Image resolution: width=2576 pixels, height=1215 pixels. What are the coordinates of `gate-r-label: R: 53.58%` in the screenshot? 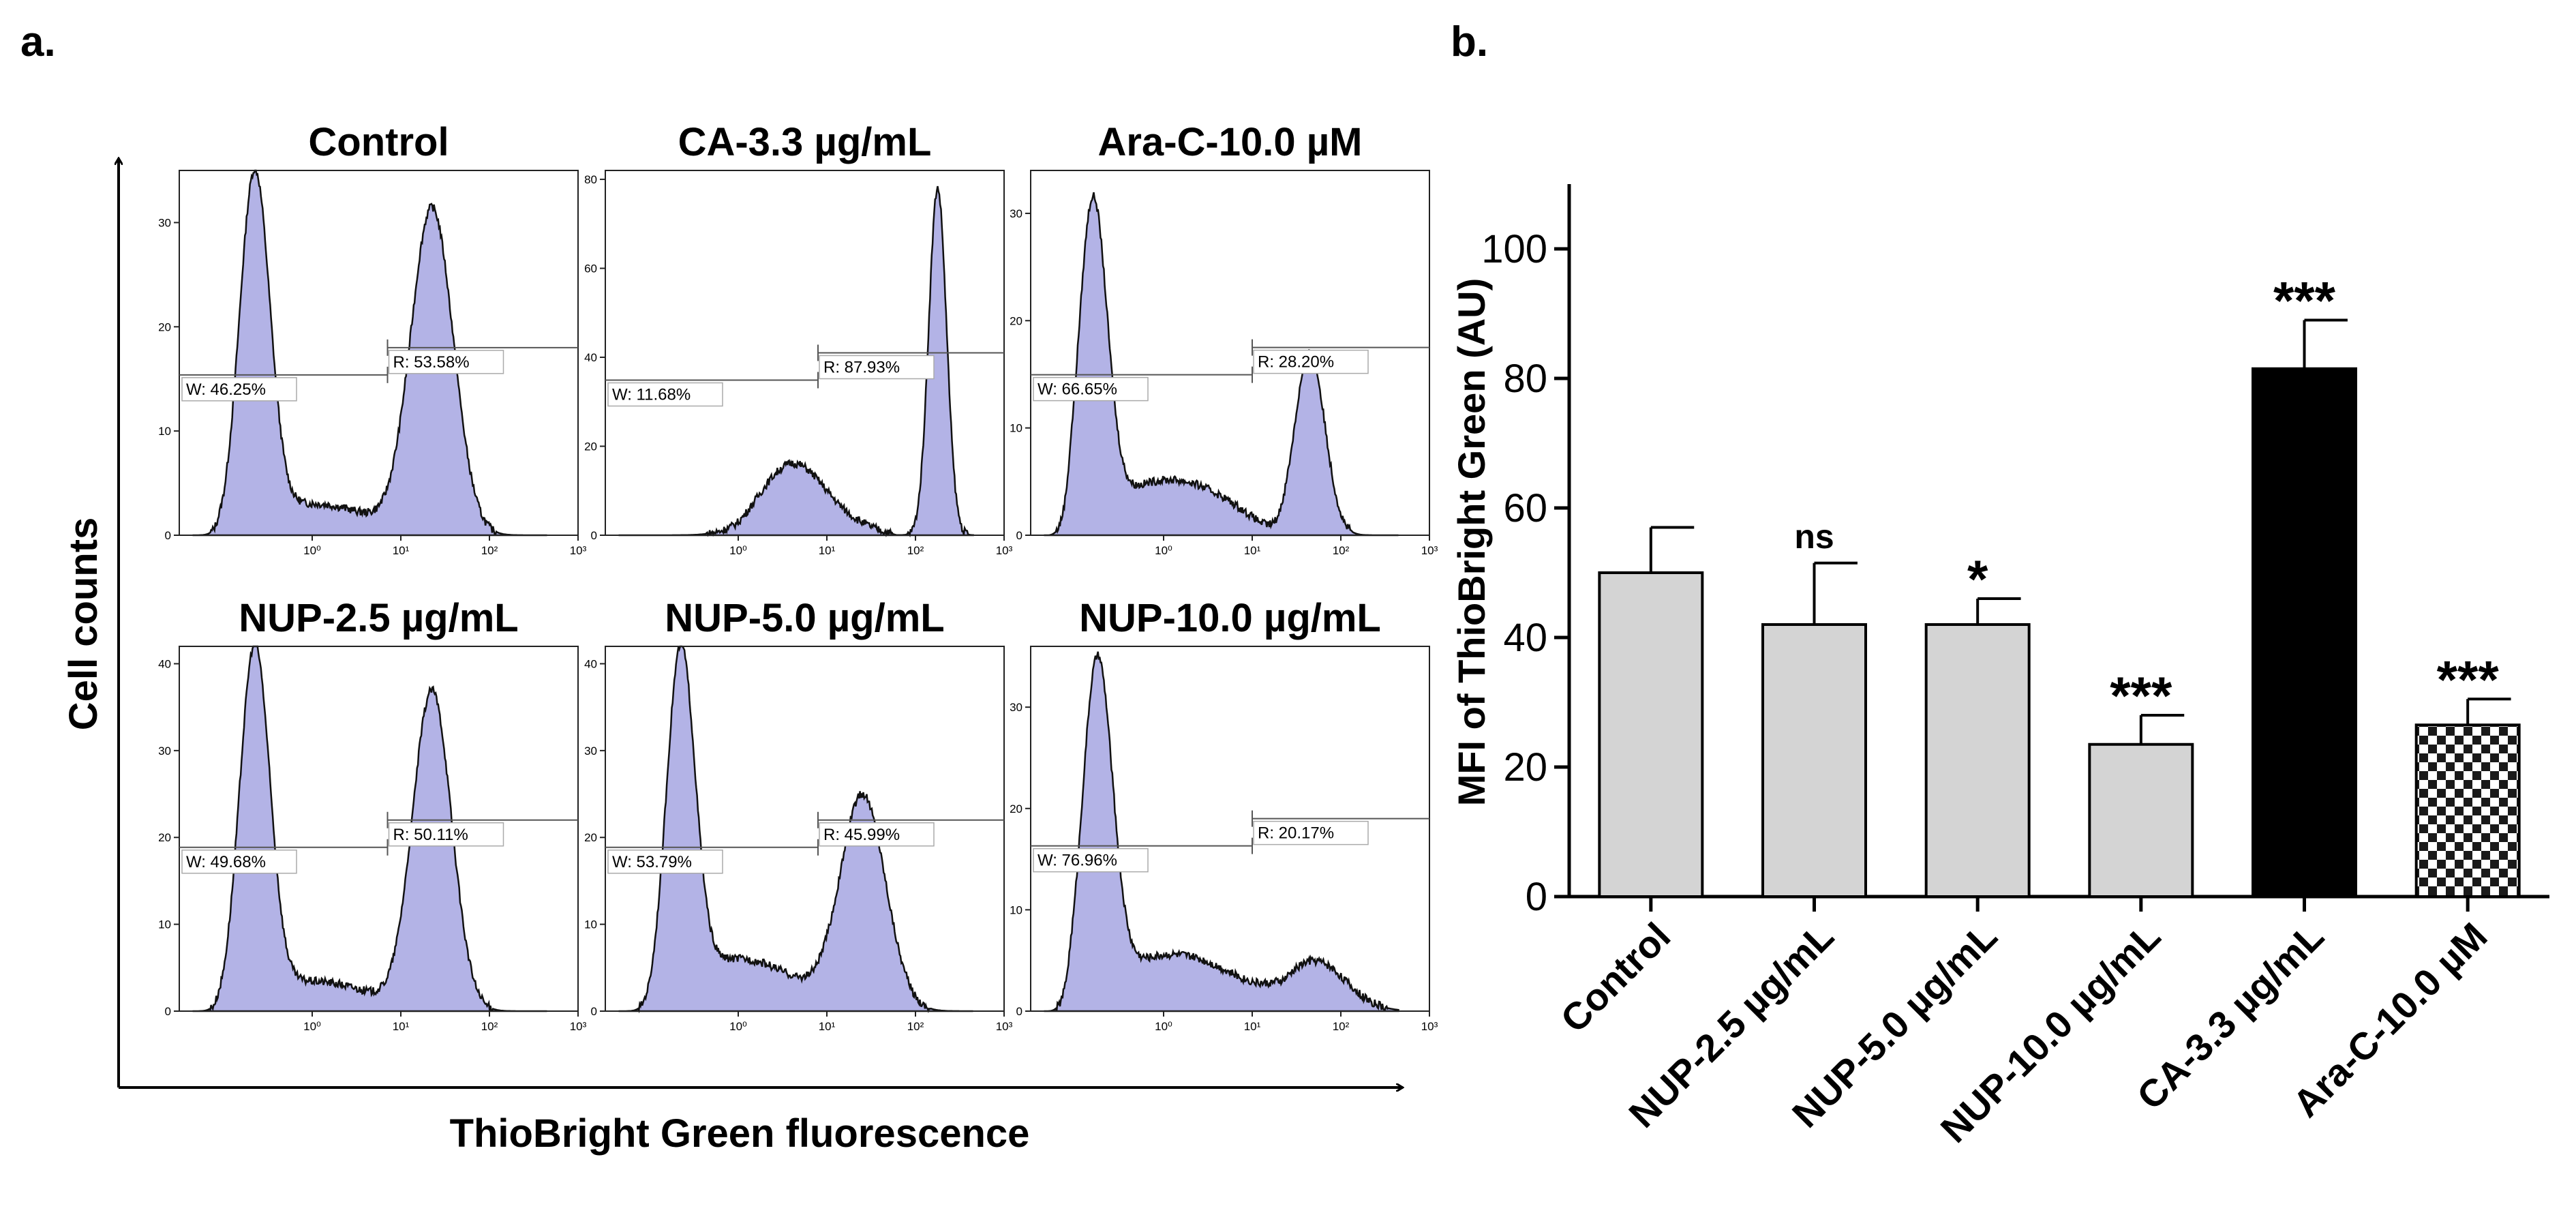 It's located at (431, 362).